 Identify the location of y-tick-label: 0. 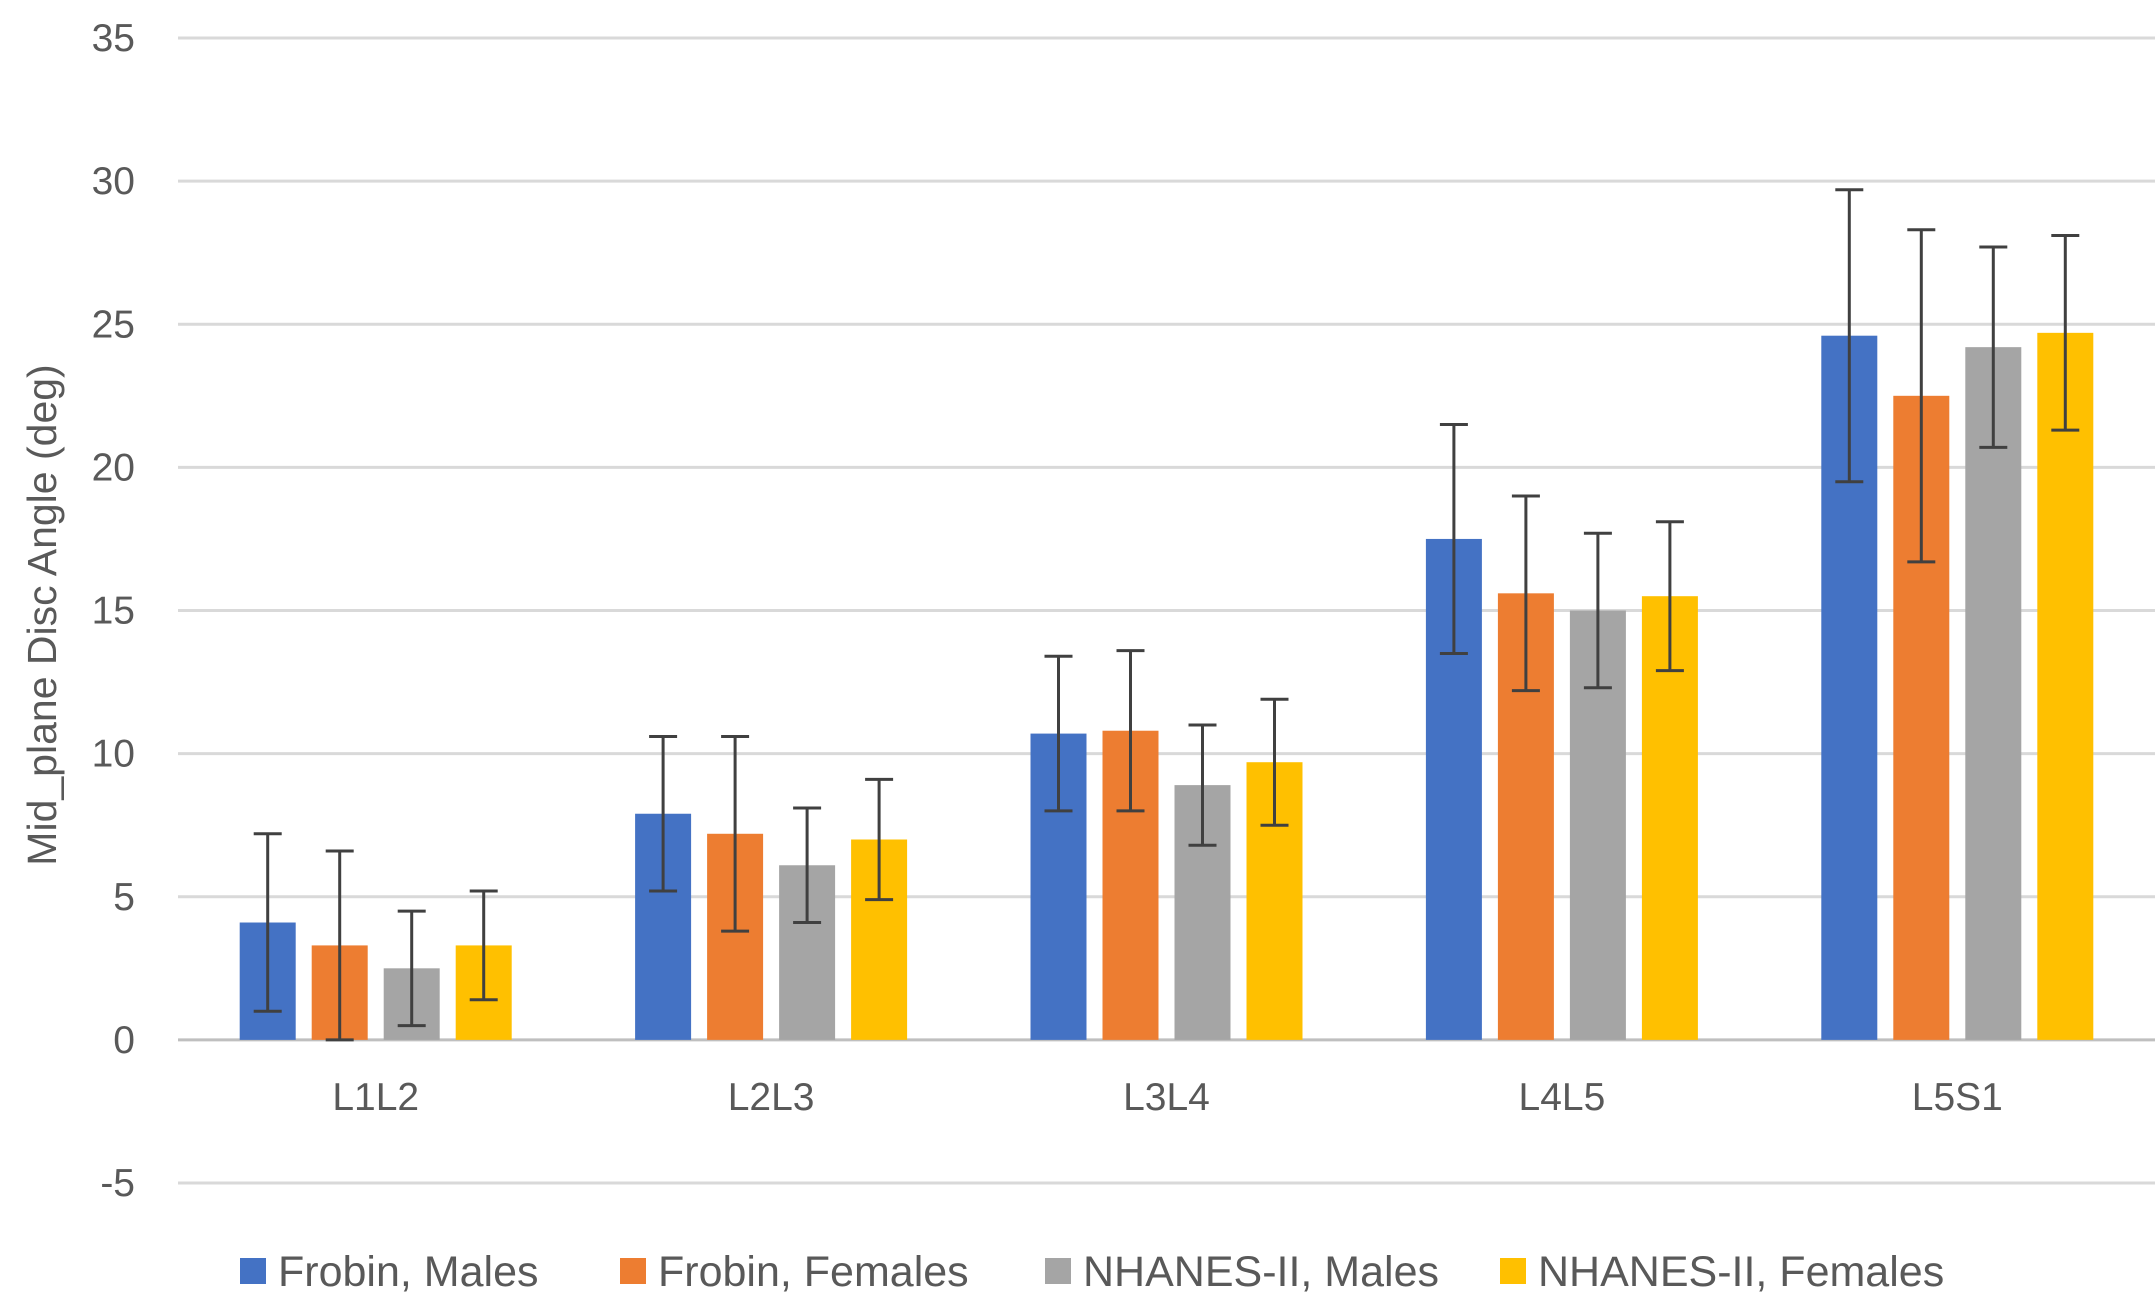
(124, 1040).